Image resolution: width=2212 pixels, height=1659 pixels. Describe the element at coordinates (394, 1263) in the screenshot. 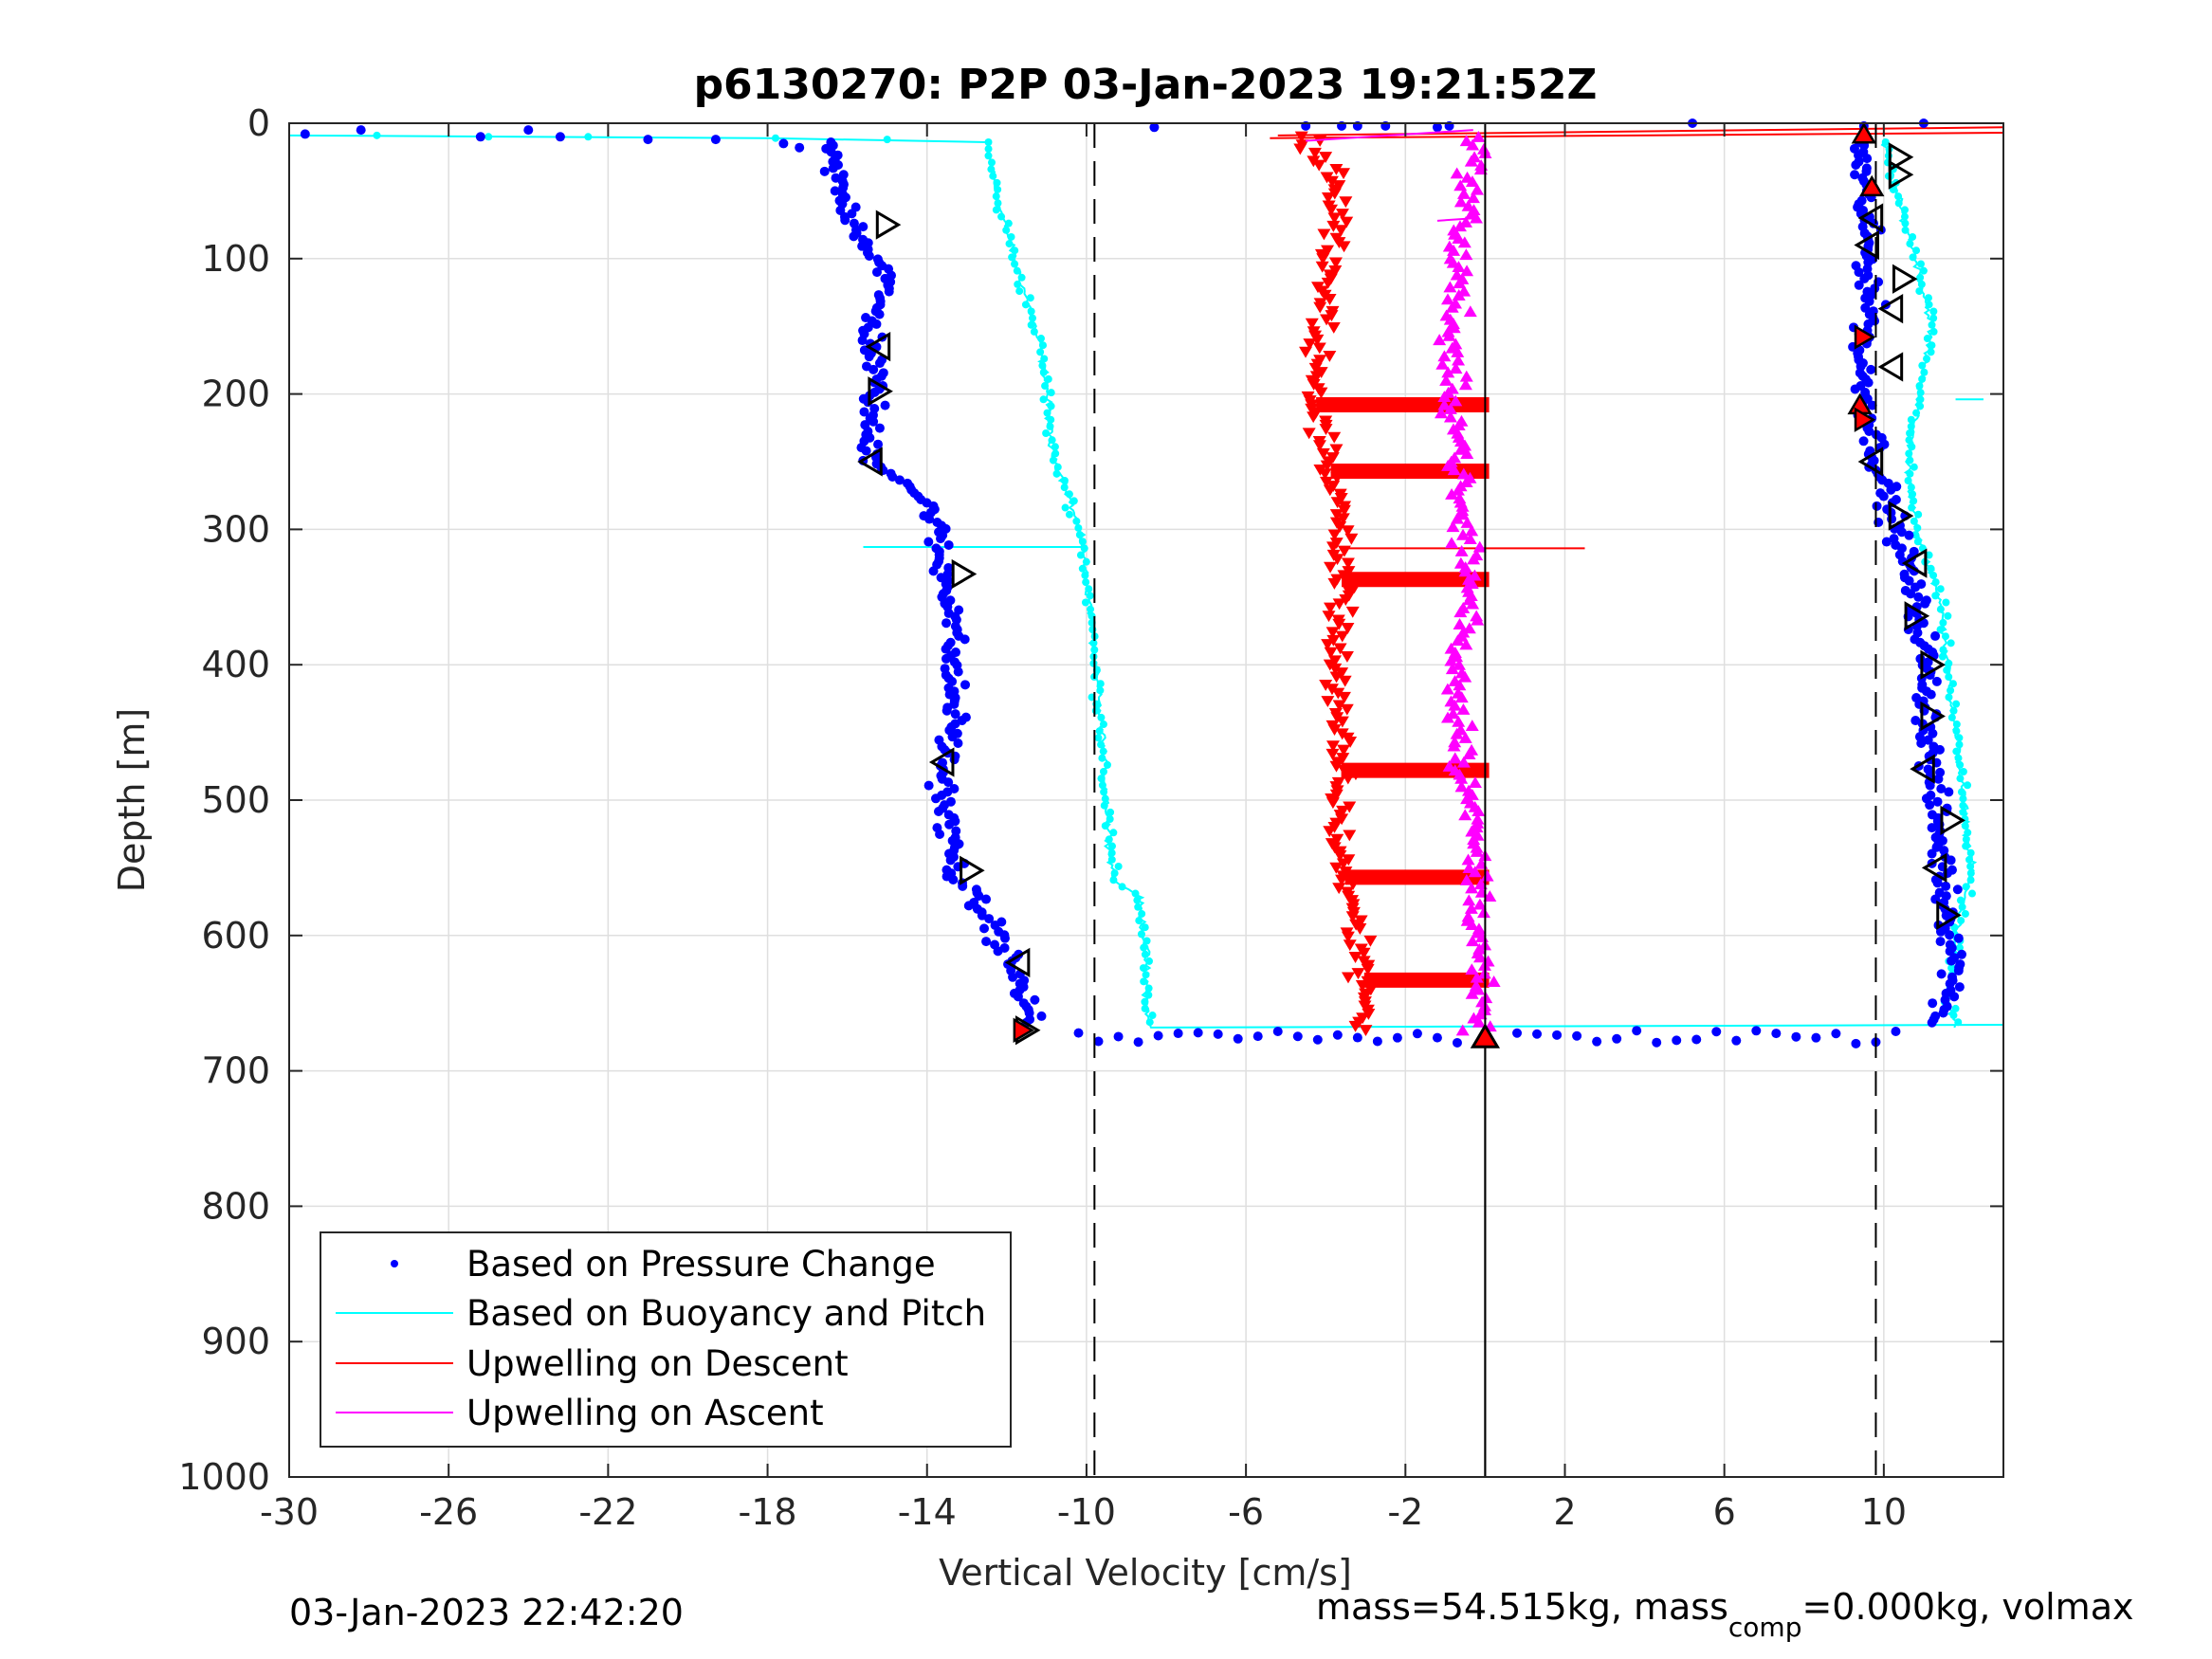

I see `legend-swatch-pressure` at that location.